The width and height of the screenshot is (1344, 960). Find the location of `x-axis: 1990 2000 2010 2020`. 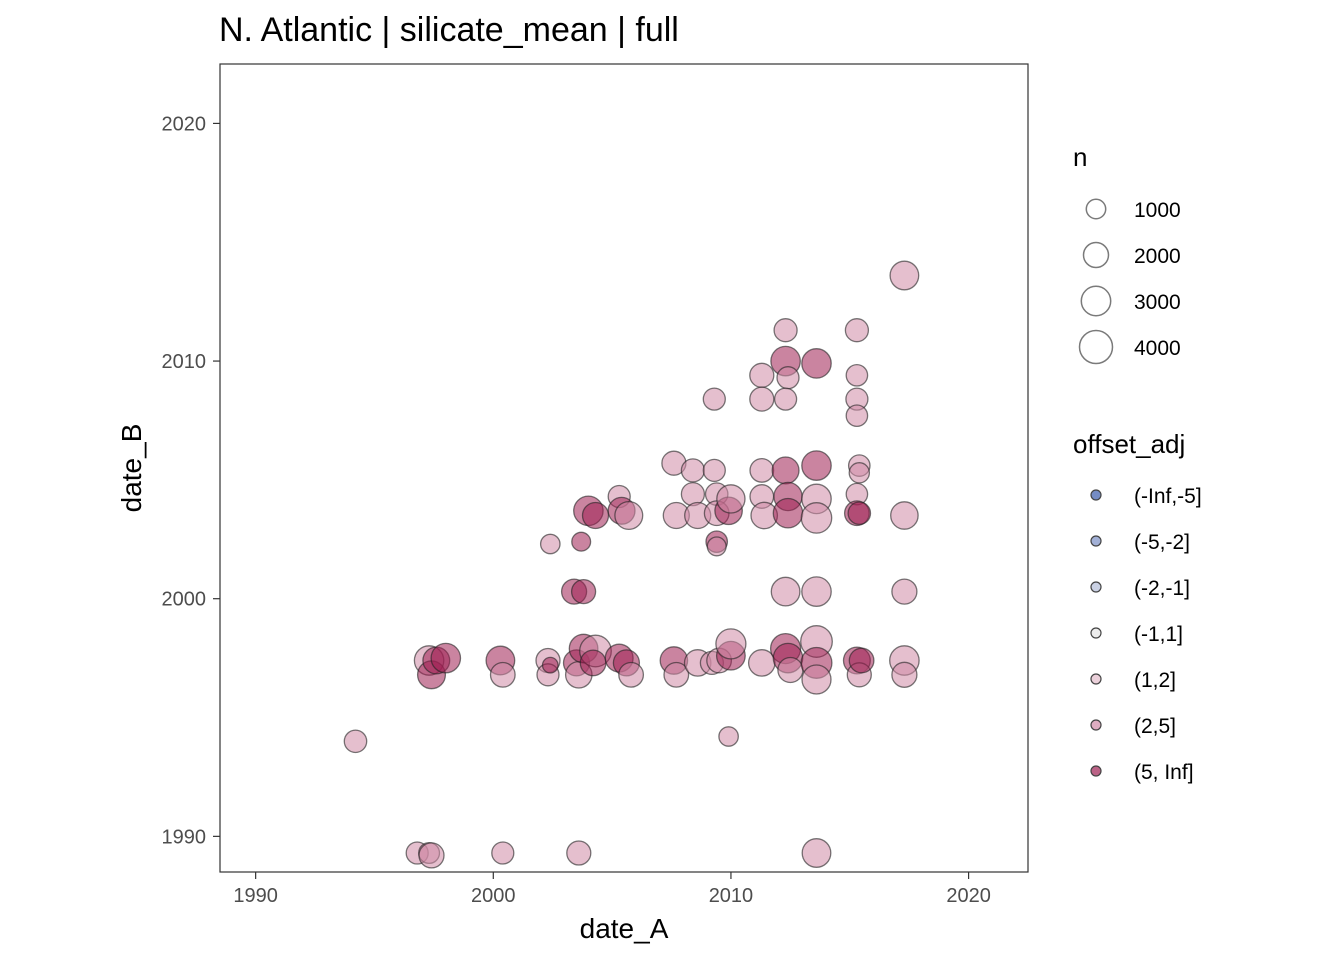

x-axis: 1990 2000 2010 2020 is located at coordinates (612, 889).